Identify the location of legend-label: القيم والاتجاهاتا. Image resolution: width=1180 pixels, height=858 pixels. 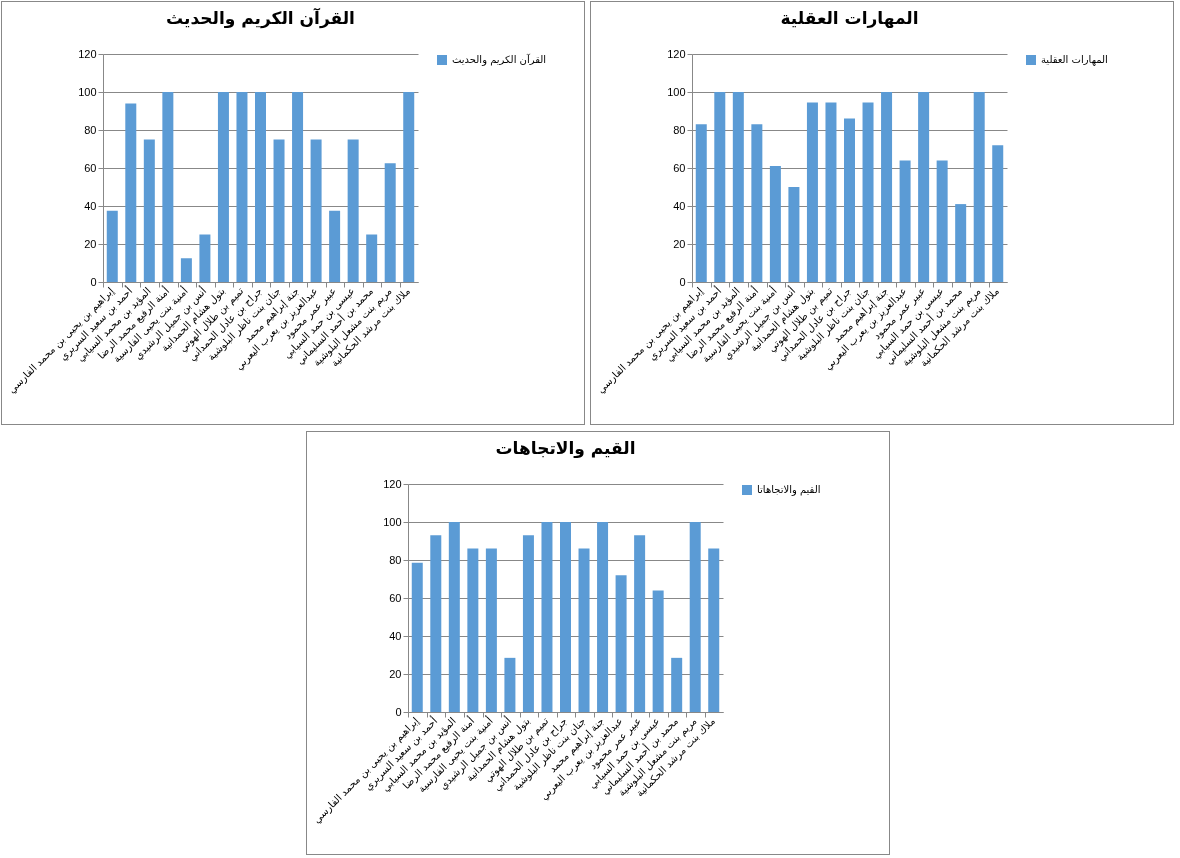
(789, 490).